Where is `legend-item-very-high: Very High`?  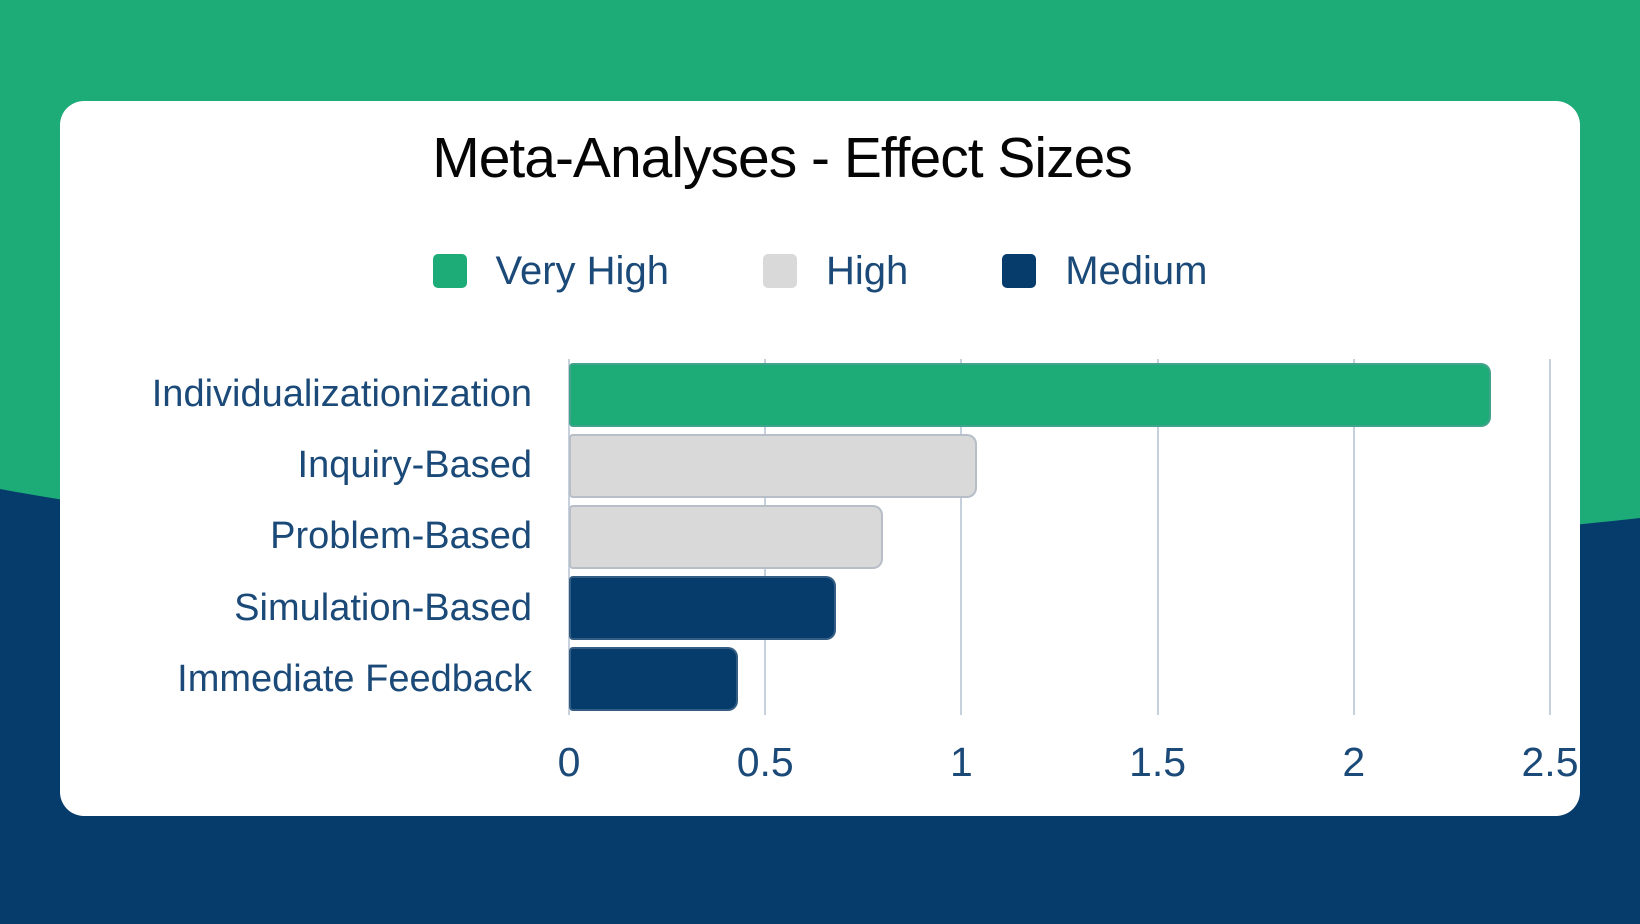 legend-item-very-high: Very High is located at coordinates (550, 271).